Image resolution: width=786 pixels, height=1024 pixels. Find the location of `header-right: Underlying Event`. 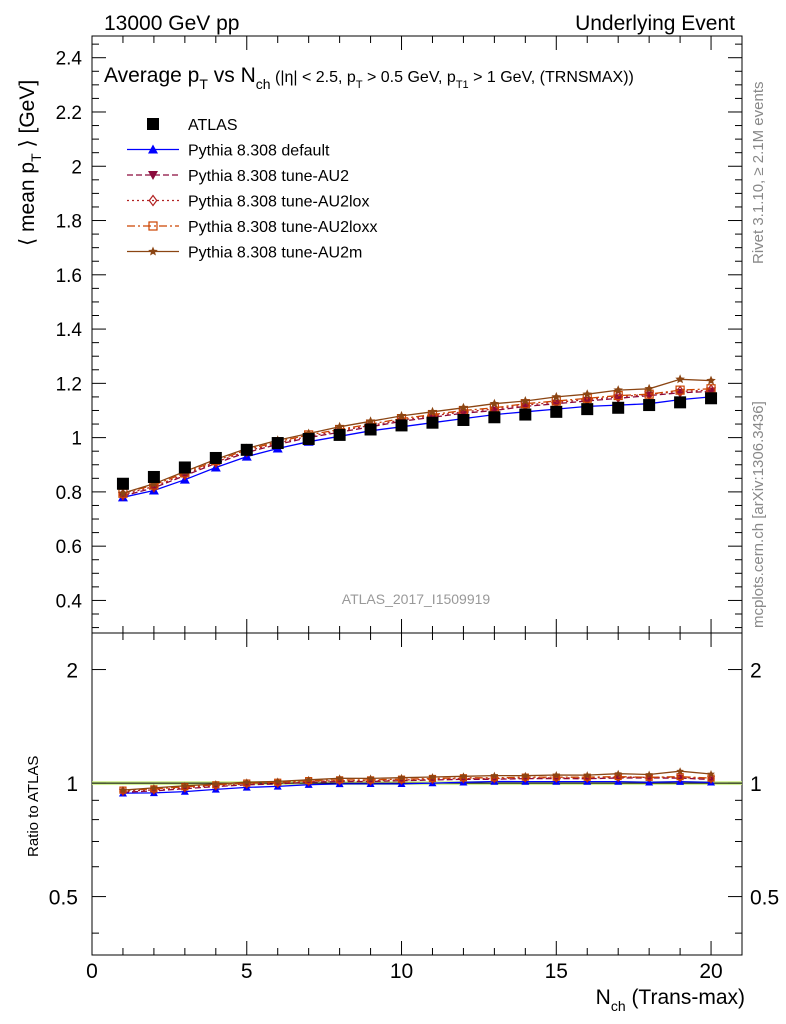

header-right: Underlying Event is located at coordinates (655, 23).